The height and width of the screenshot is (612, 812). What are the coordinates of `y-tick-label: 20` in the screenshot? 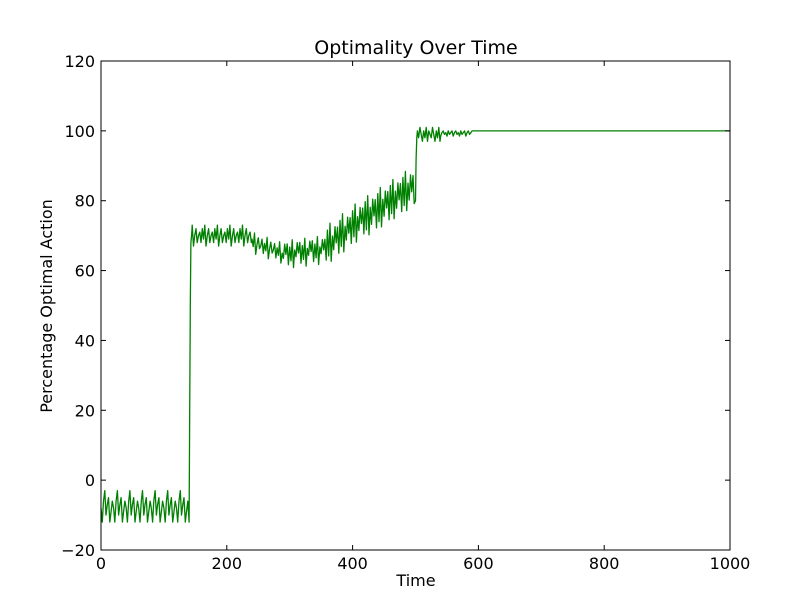 It's located at (85, 410).